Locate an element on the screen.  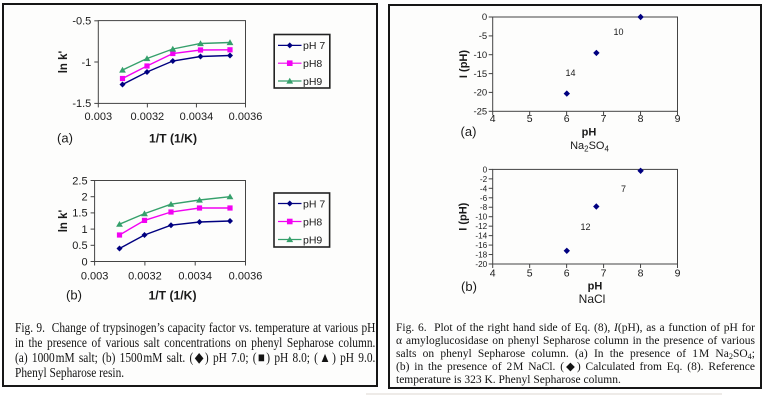
svg-text: -0.5 is located at coordinates (81, 22).